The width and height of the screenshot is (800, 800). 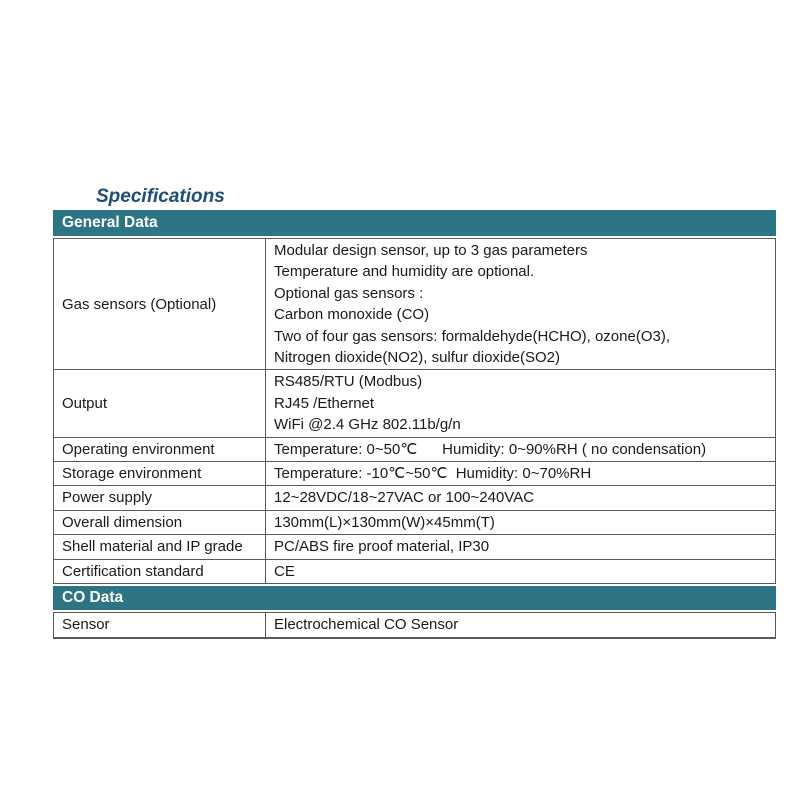 What do you see at coordinates (159, 403) in the screenshot?
I see `output-label: Output` at bounding box center [159, 403].